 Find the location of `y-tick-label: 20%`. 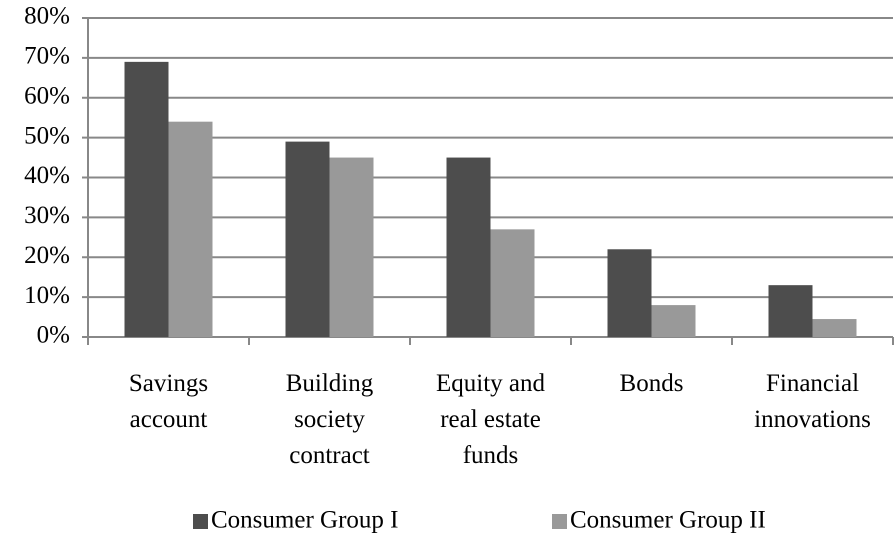

y-tick-label: 20% is located at coordinates (47, 255).